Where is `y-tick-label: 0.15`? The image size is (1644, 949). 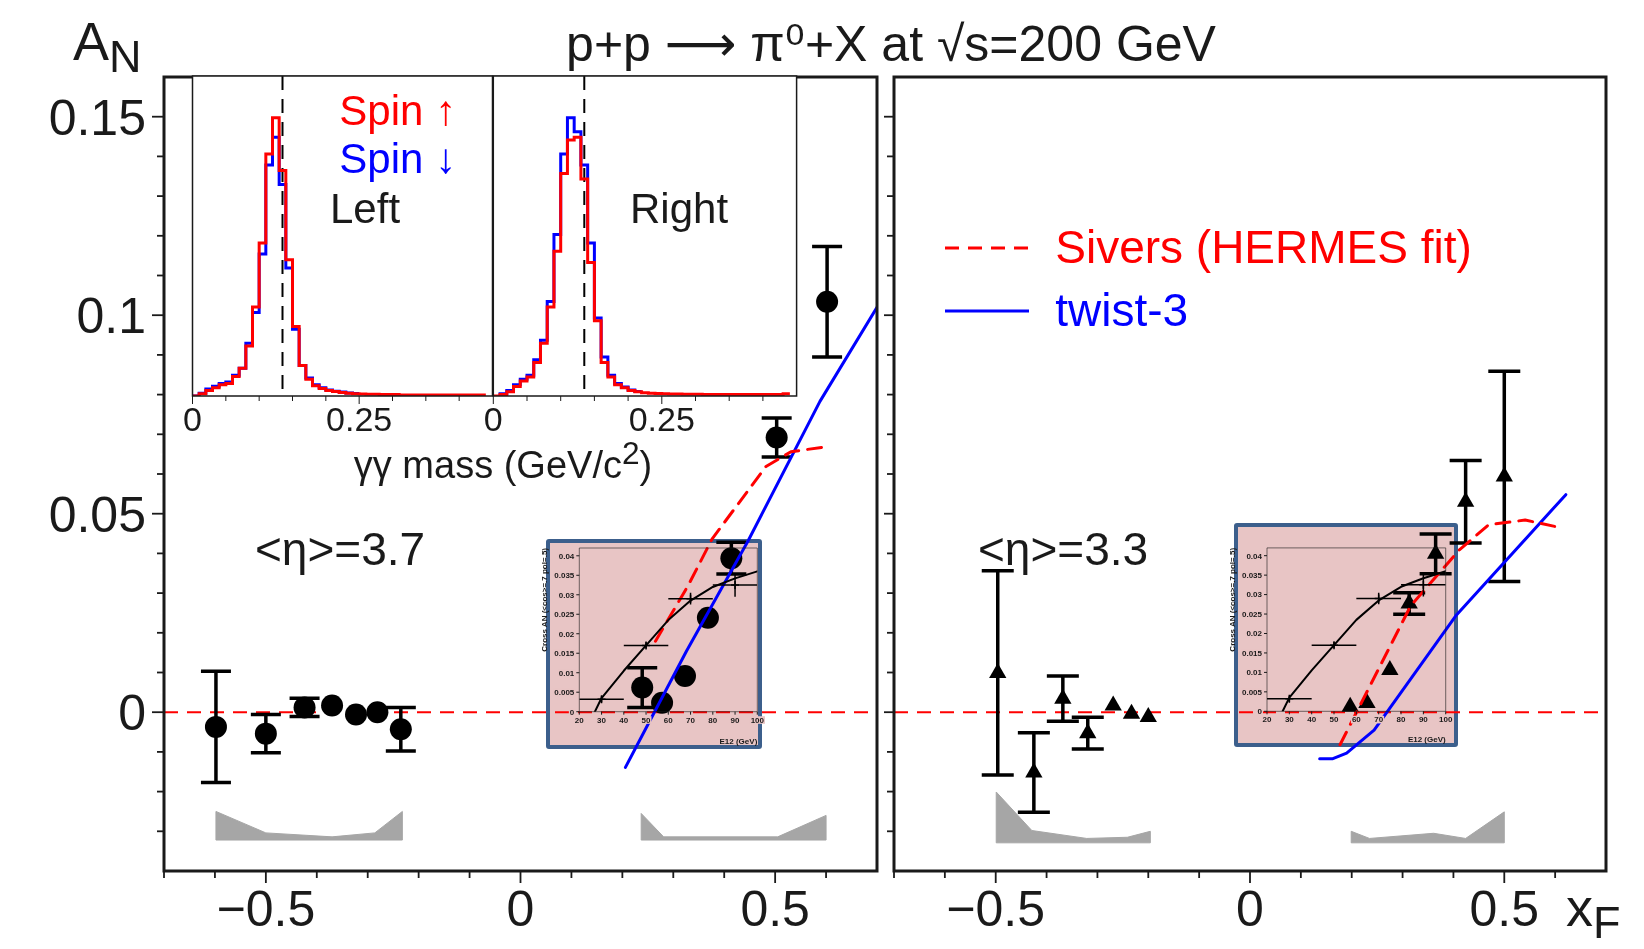 y-tick-label: 0.15 is located at coordinates (97, 117).